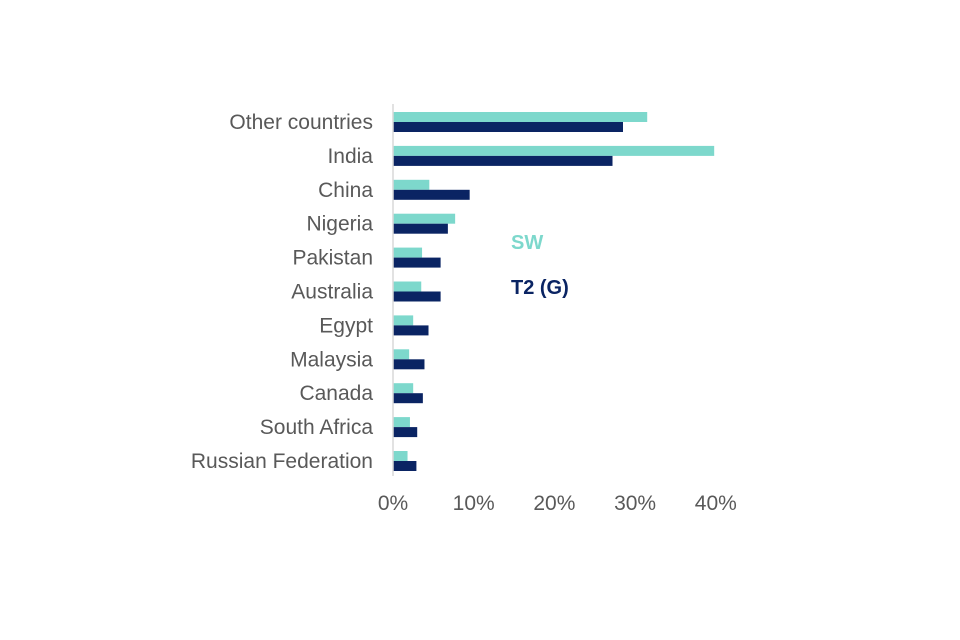 This screenshot has height=640, width=960. Describe the element at coordinates (474, 503) in the screenshot. I see `x-tick-label: 10%` at that location.